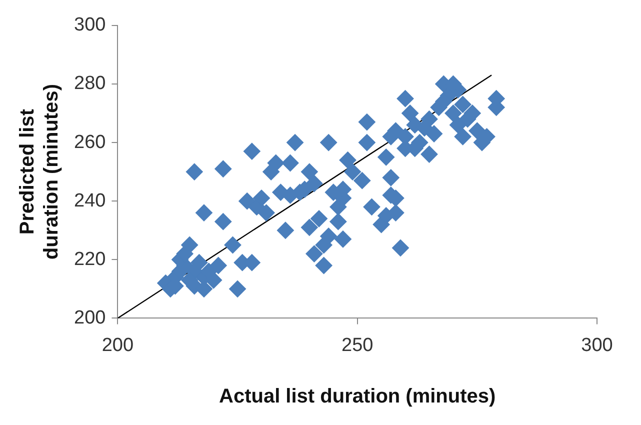  I want to click on y-tick-label: 280, so click(90, 83).